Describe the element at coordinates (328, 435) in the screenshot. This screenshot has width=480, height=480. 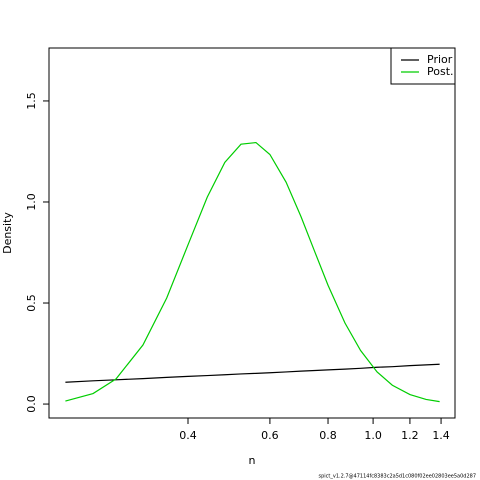
I see `x-tick-label: 0.8` at that location.